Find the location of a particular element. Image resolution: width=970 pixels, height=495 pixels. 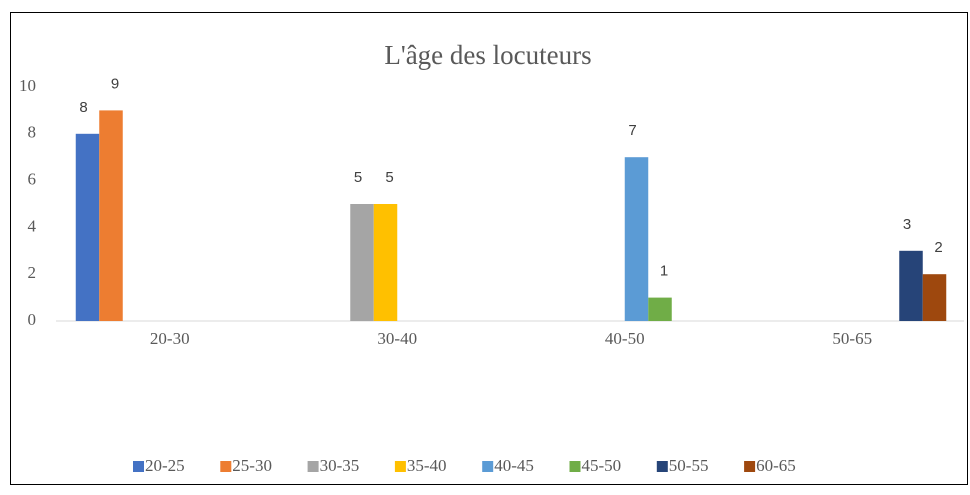

legend-label: 20-25 is located at coordinates (165, 465).